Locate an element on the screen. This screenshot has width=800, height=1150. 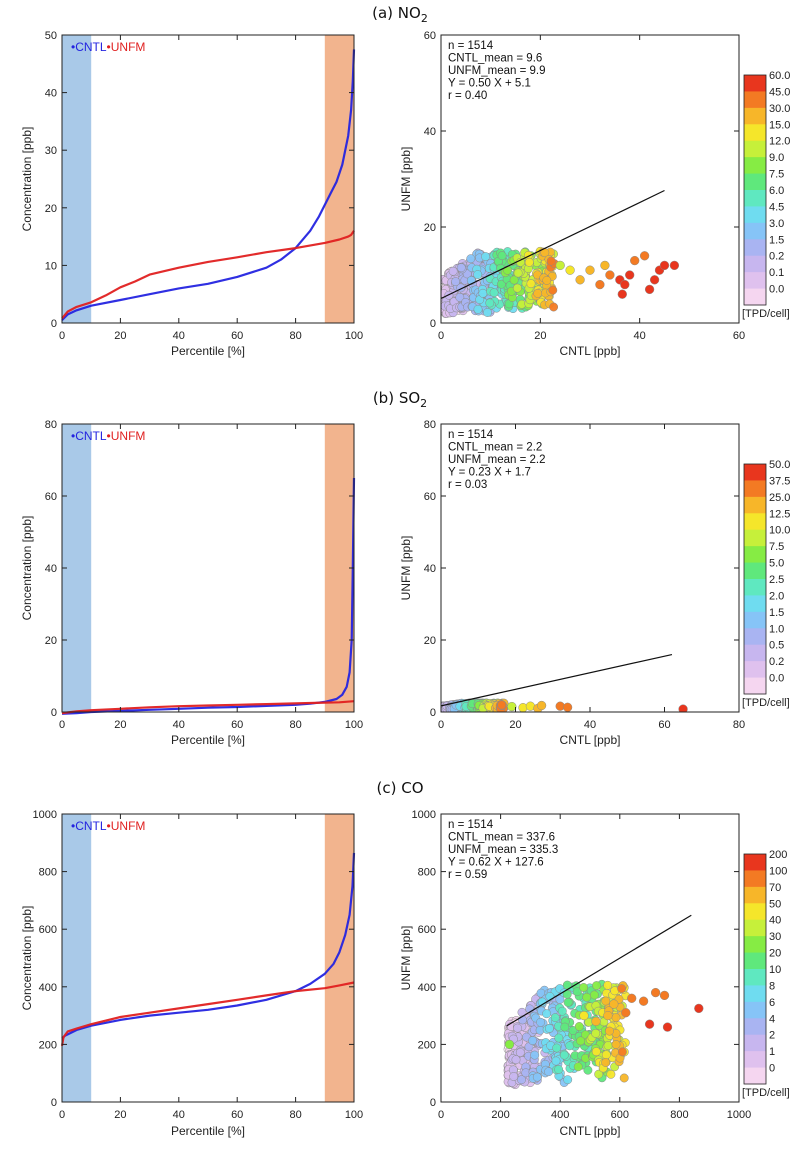
panel-c-colorbar-tick: 40 is located at coordinates (775, 921).